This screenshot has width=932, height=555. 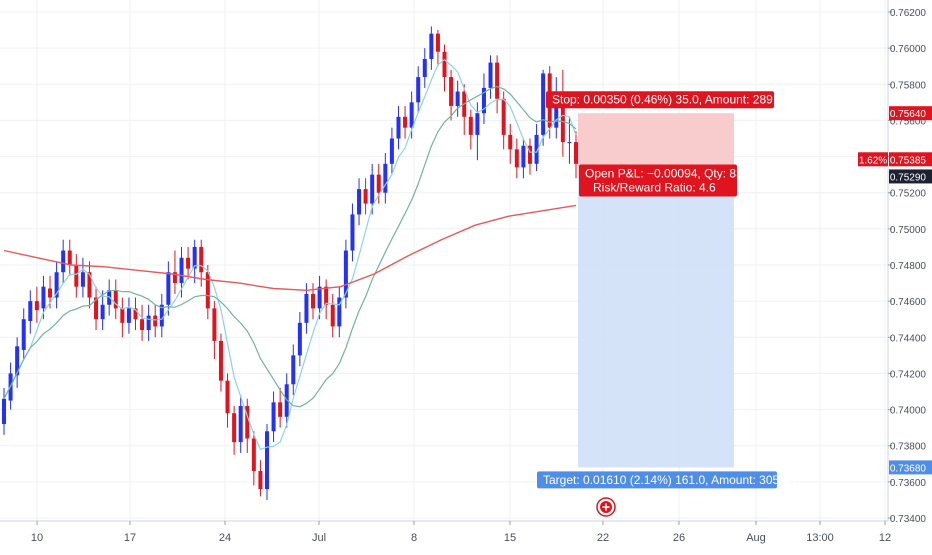 What do you see at coordinates (656, 322) in the screenshot?
I see `profit-target-zone` at bounding box center [656, 322].